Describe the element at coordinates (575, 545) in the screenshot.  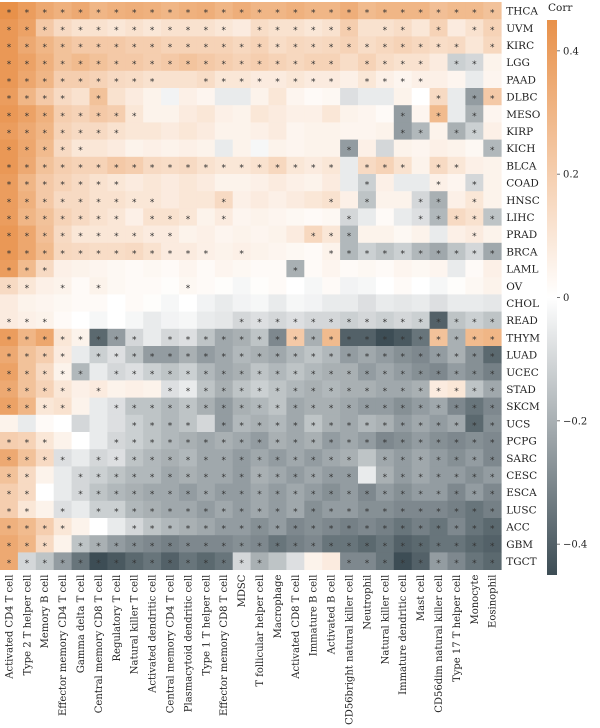
I see `legend-tick-label: −0.4` at that location.